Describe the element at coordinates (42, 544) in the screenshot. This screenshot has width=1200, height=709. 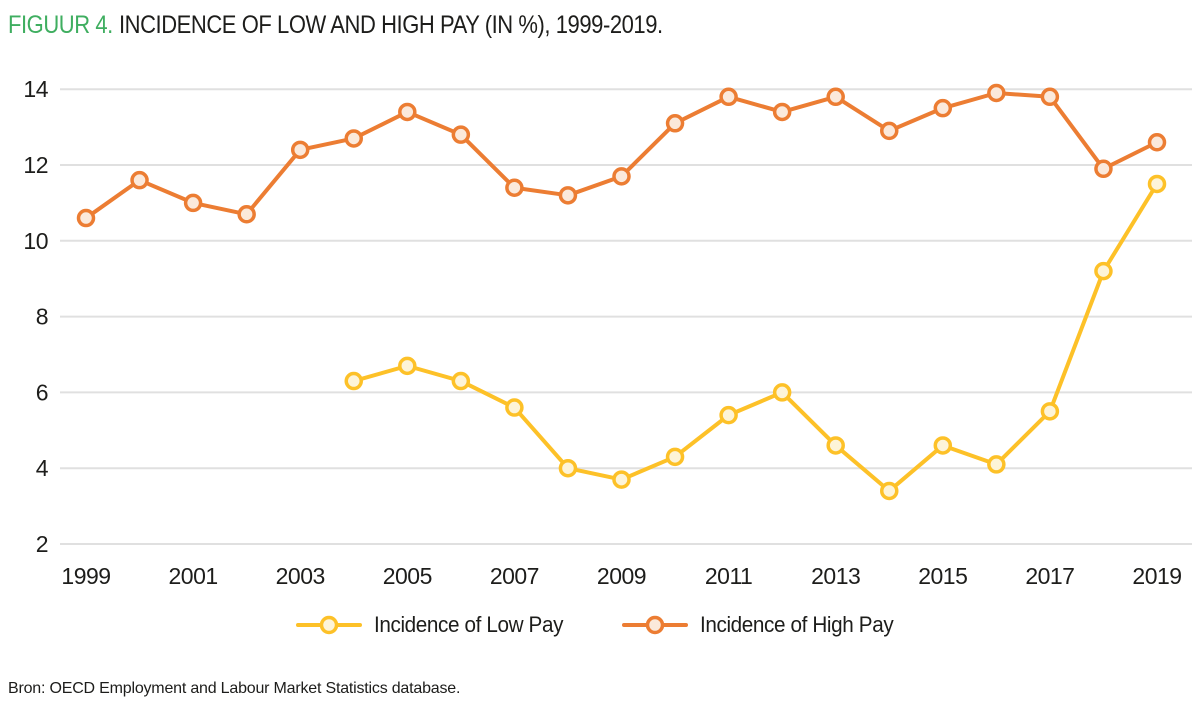
I see `y-axis-tick-label: 2` at that location.